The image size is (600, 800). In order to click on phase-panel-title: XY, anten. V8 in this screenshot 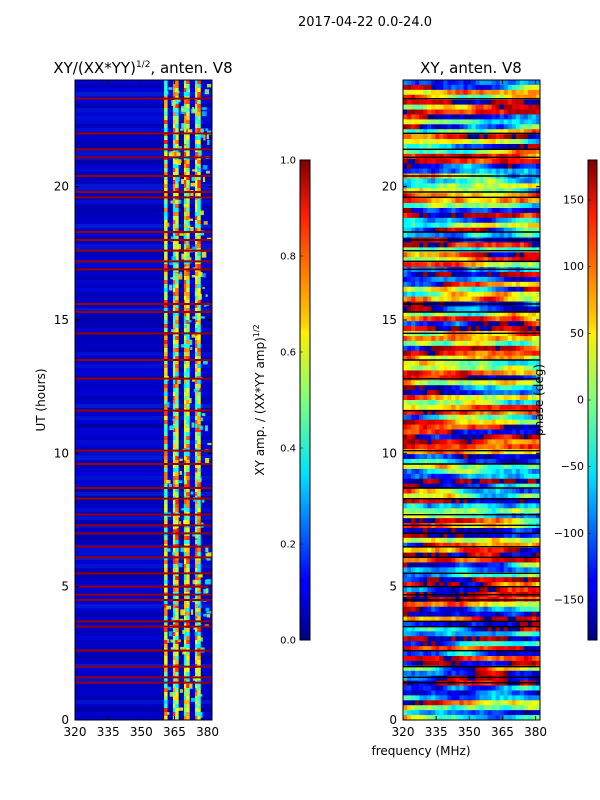, I will do `click(471, 68)`.